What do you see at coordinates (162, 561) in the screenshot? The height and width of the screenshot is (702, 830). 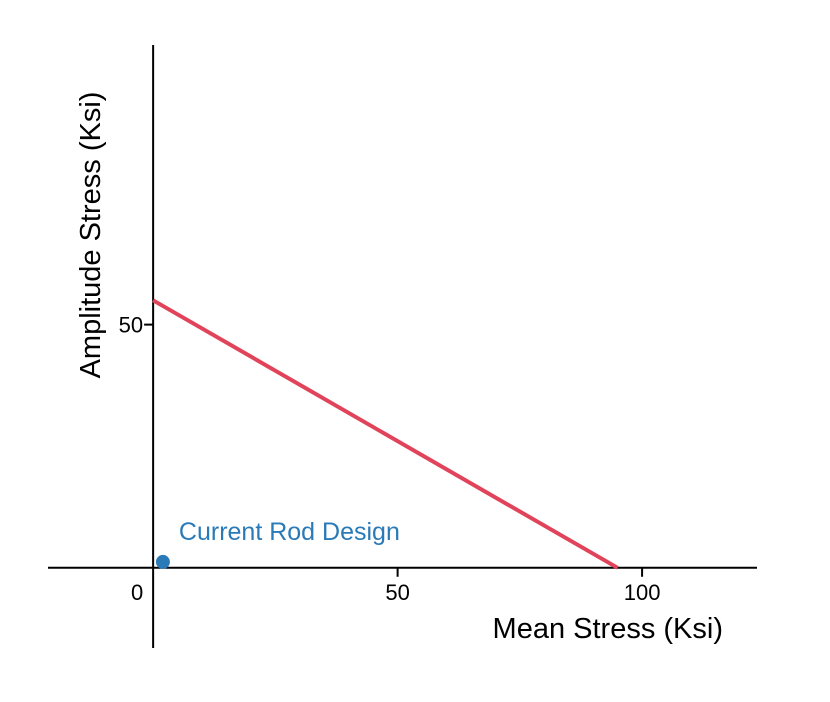 I see `current-rod-design-point` at bounding box center [162, 561].